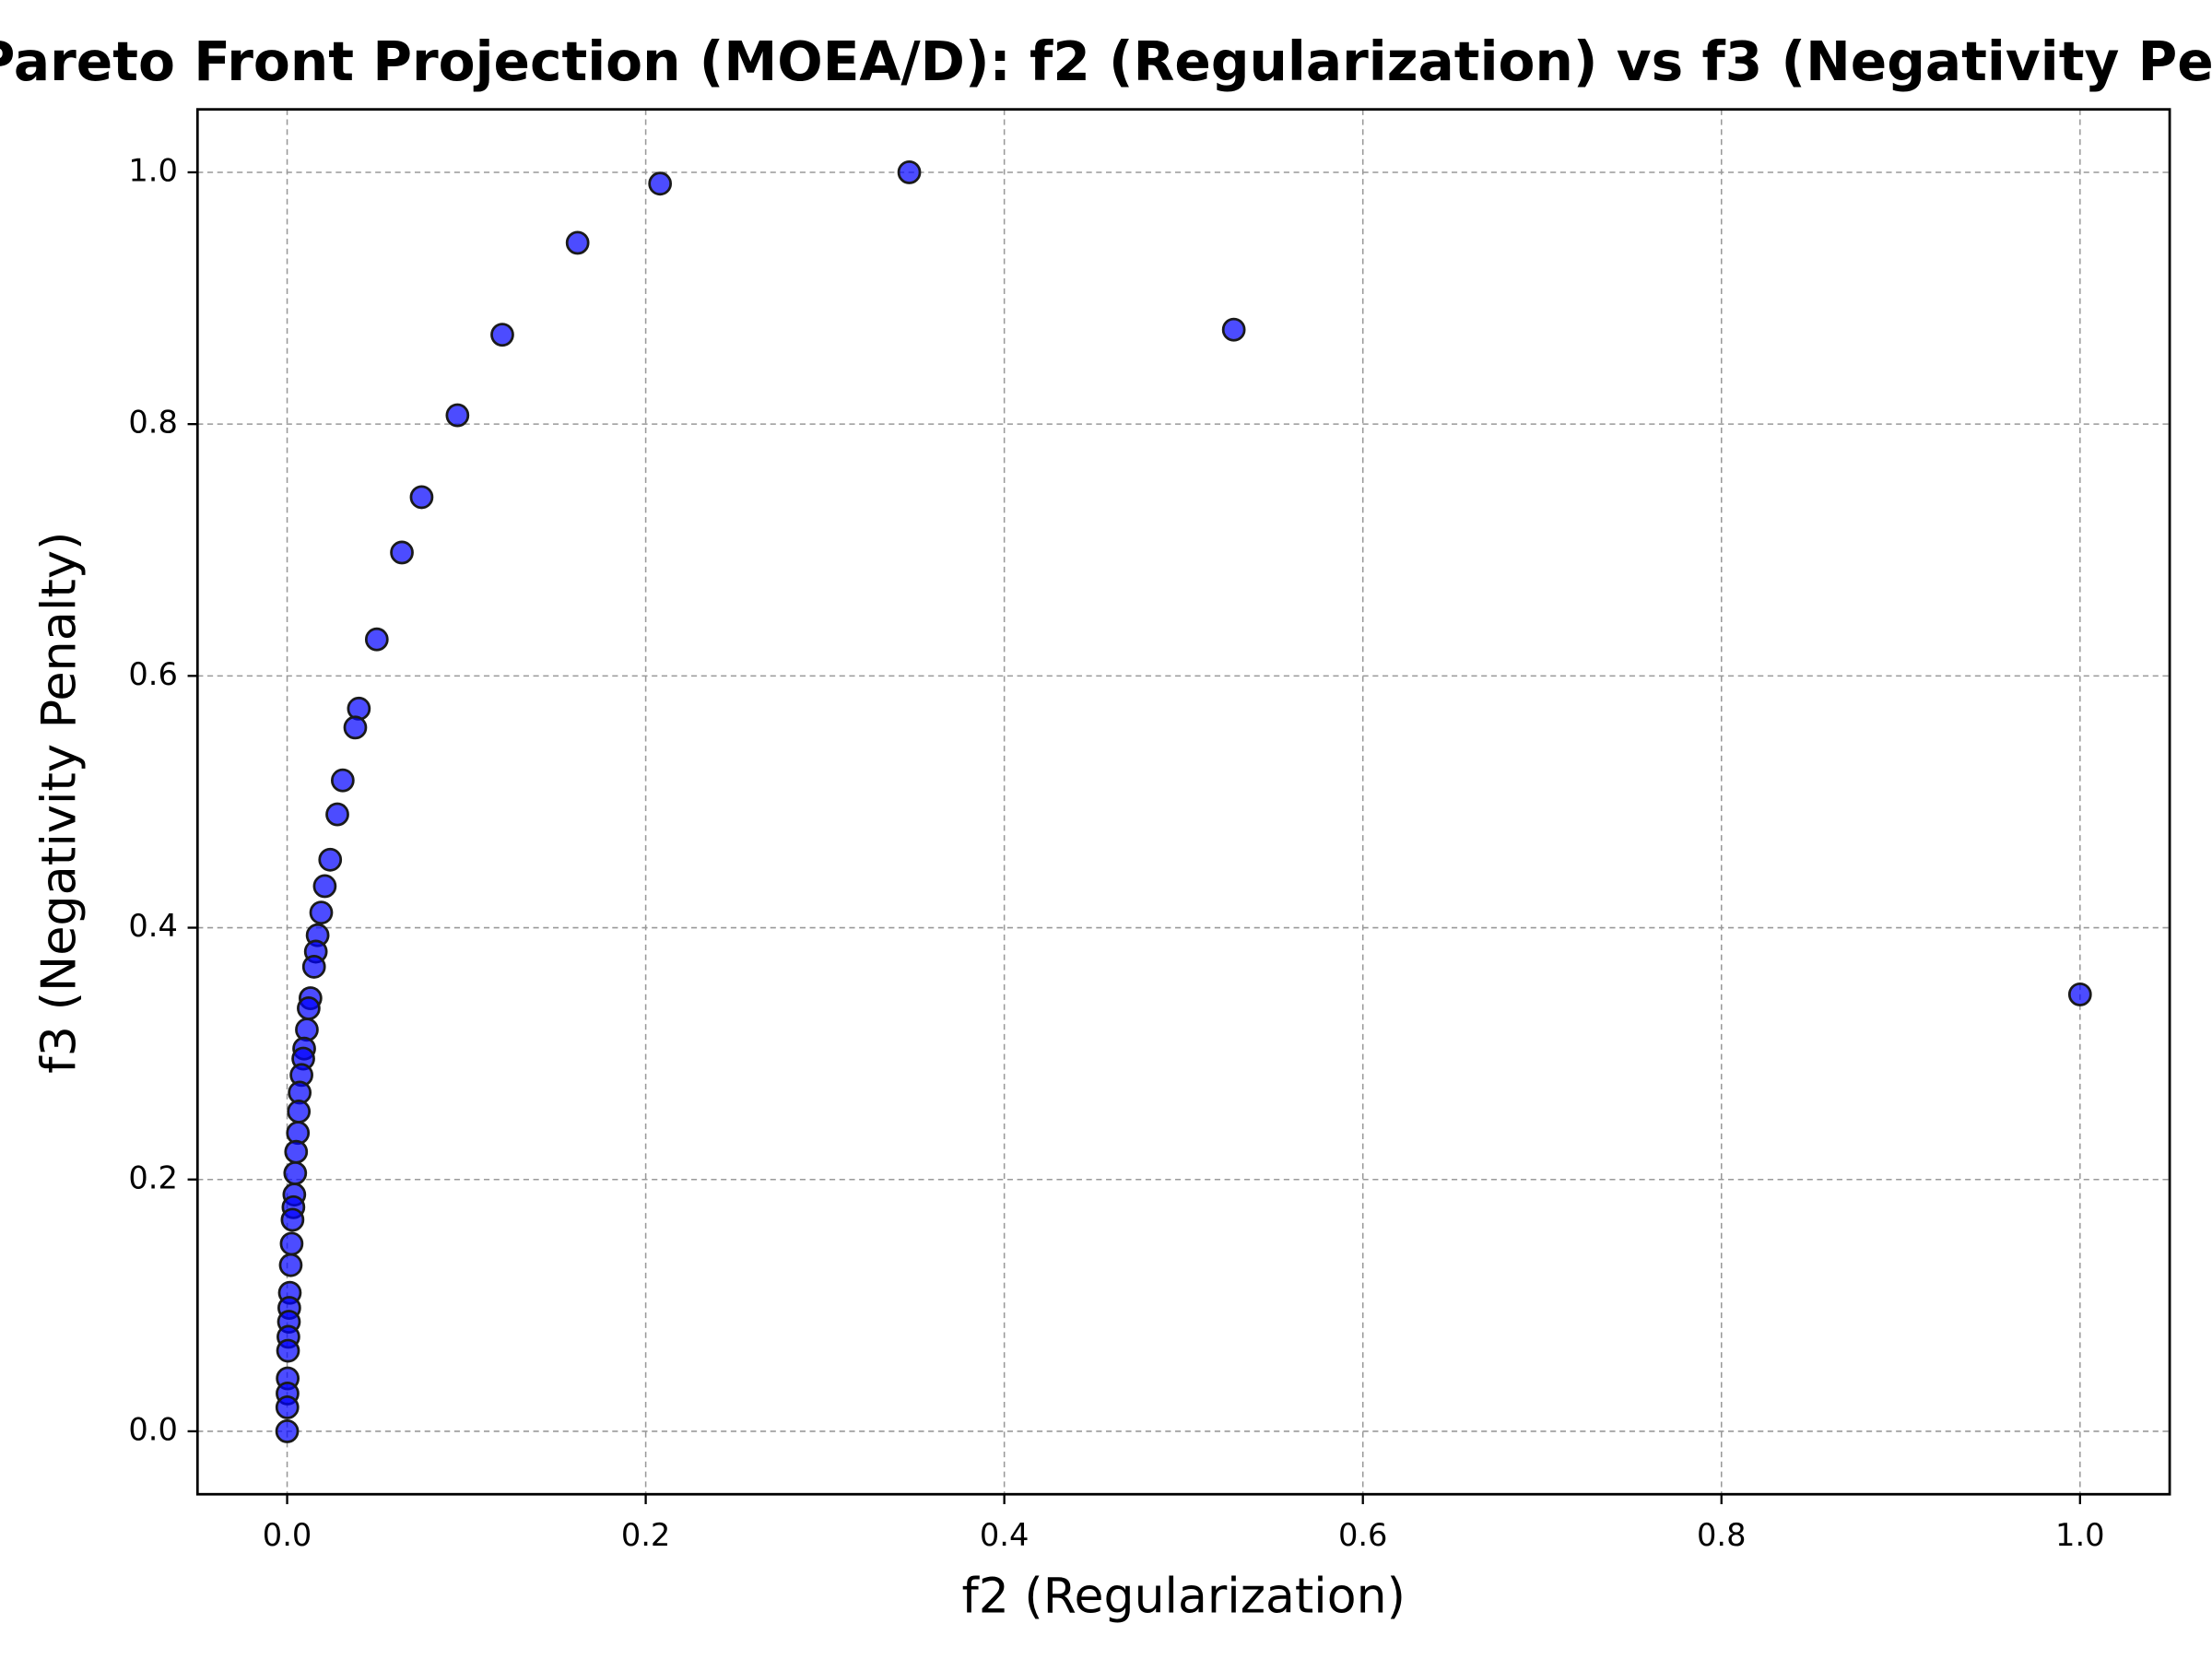 Image resolution: width=2212 pixels, height=1659 pixels. What do you see at coordinates (153, 674) in the screenshot?
I see `y-tick-label: 0.6` at bounding box center [153, 674].